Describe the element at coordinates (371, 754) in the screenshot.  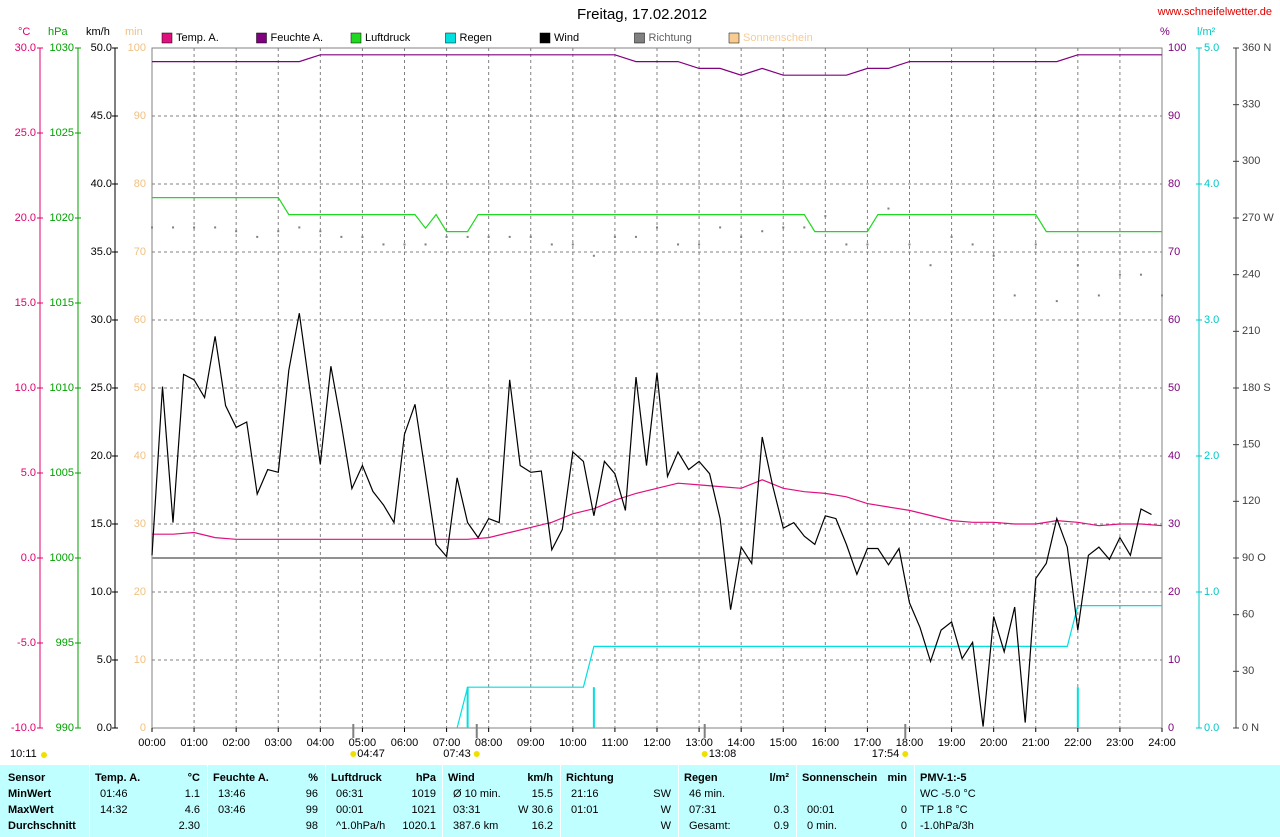
I see `annotation: 04:47` at that location.